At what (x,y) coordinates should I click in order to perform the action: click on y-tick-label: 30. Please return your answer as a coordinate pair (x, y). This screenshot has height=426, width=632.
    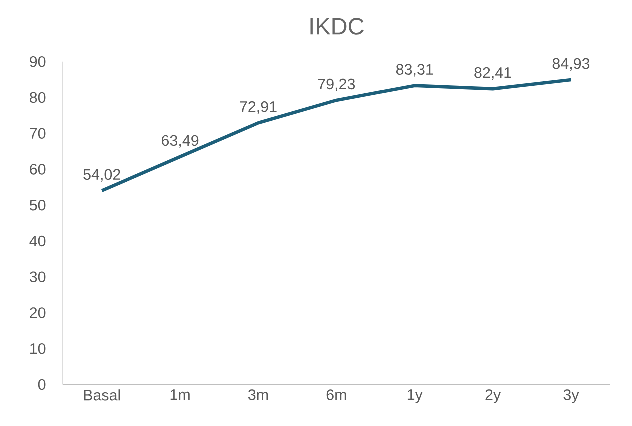
    Looking at the image, I should click on (38, 277).